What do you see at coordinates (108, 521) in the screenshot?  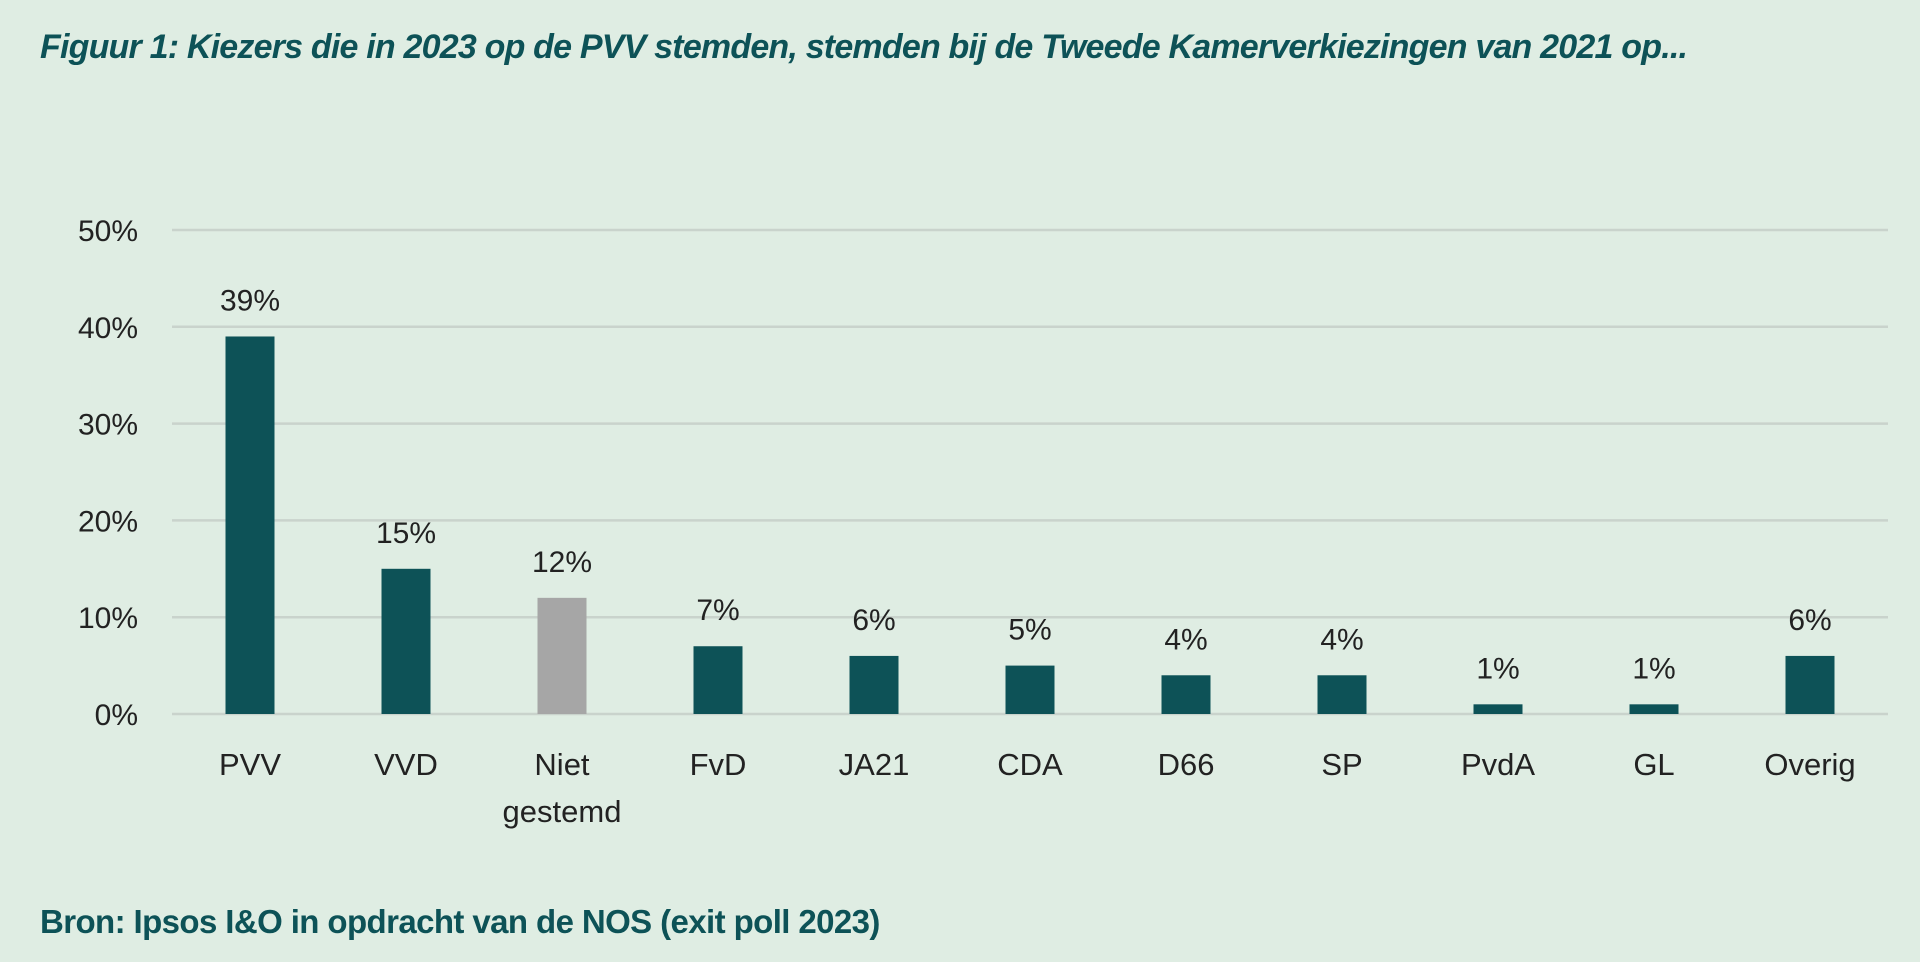 I see `y-tick-label: 20%` at bounding box center [108, 521].